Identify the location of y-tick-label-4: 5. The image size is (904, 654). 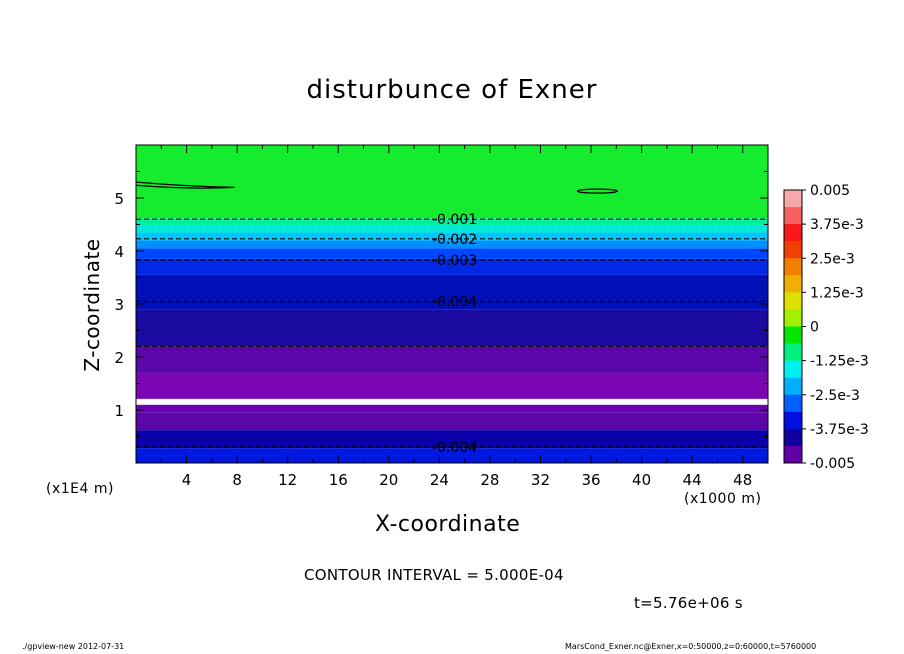
(119, 199).